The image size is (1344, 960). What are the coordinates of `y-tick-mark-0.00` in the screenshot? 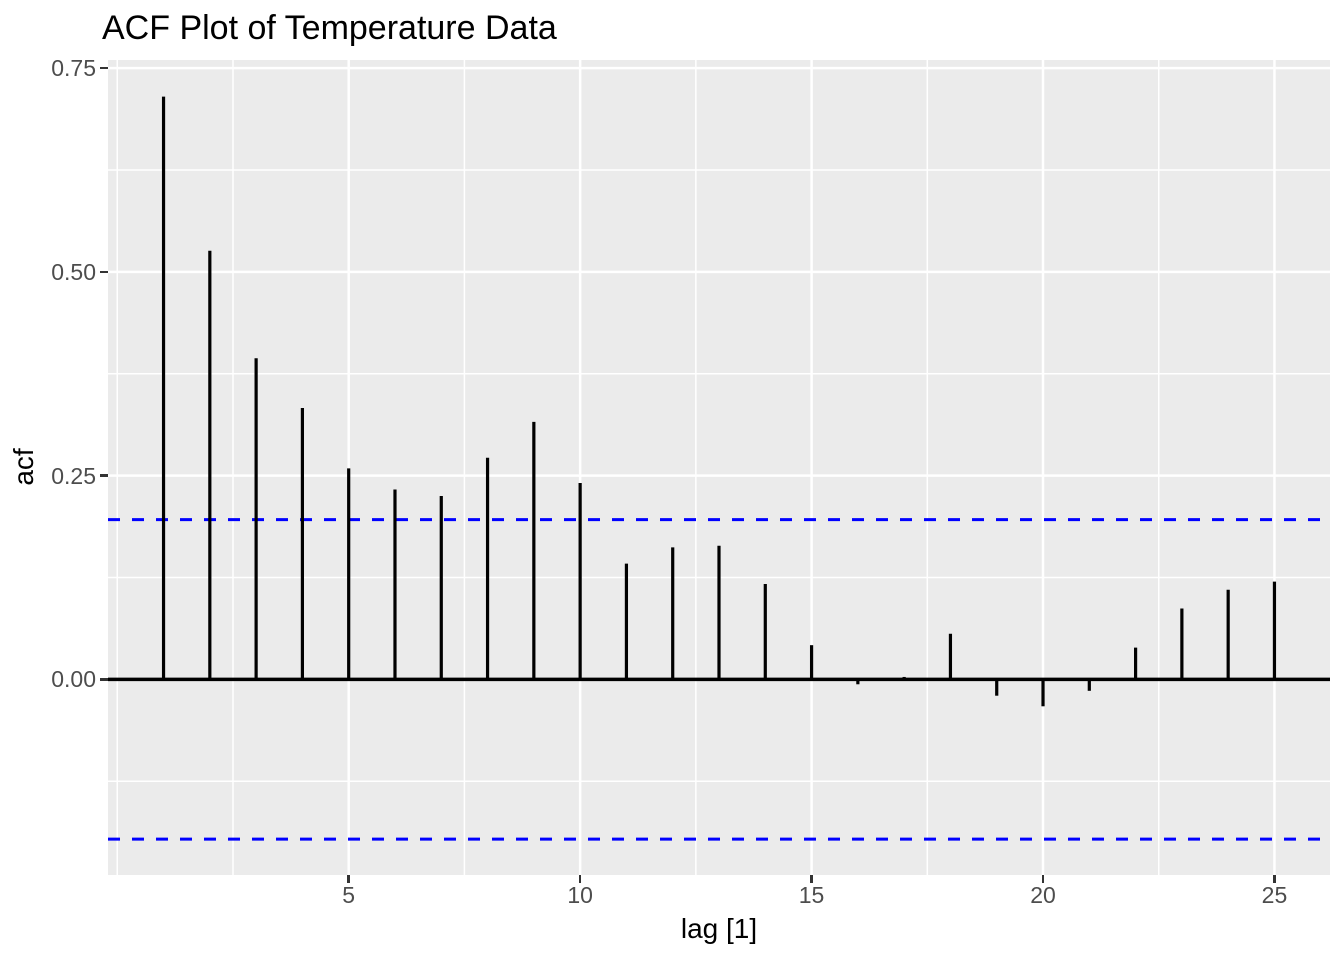 It's located at (104, 679).